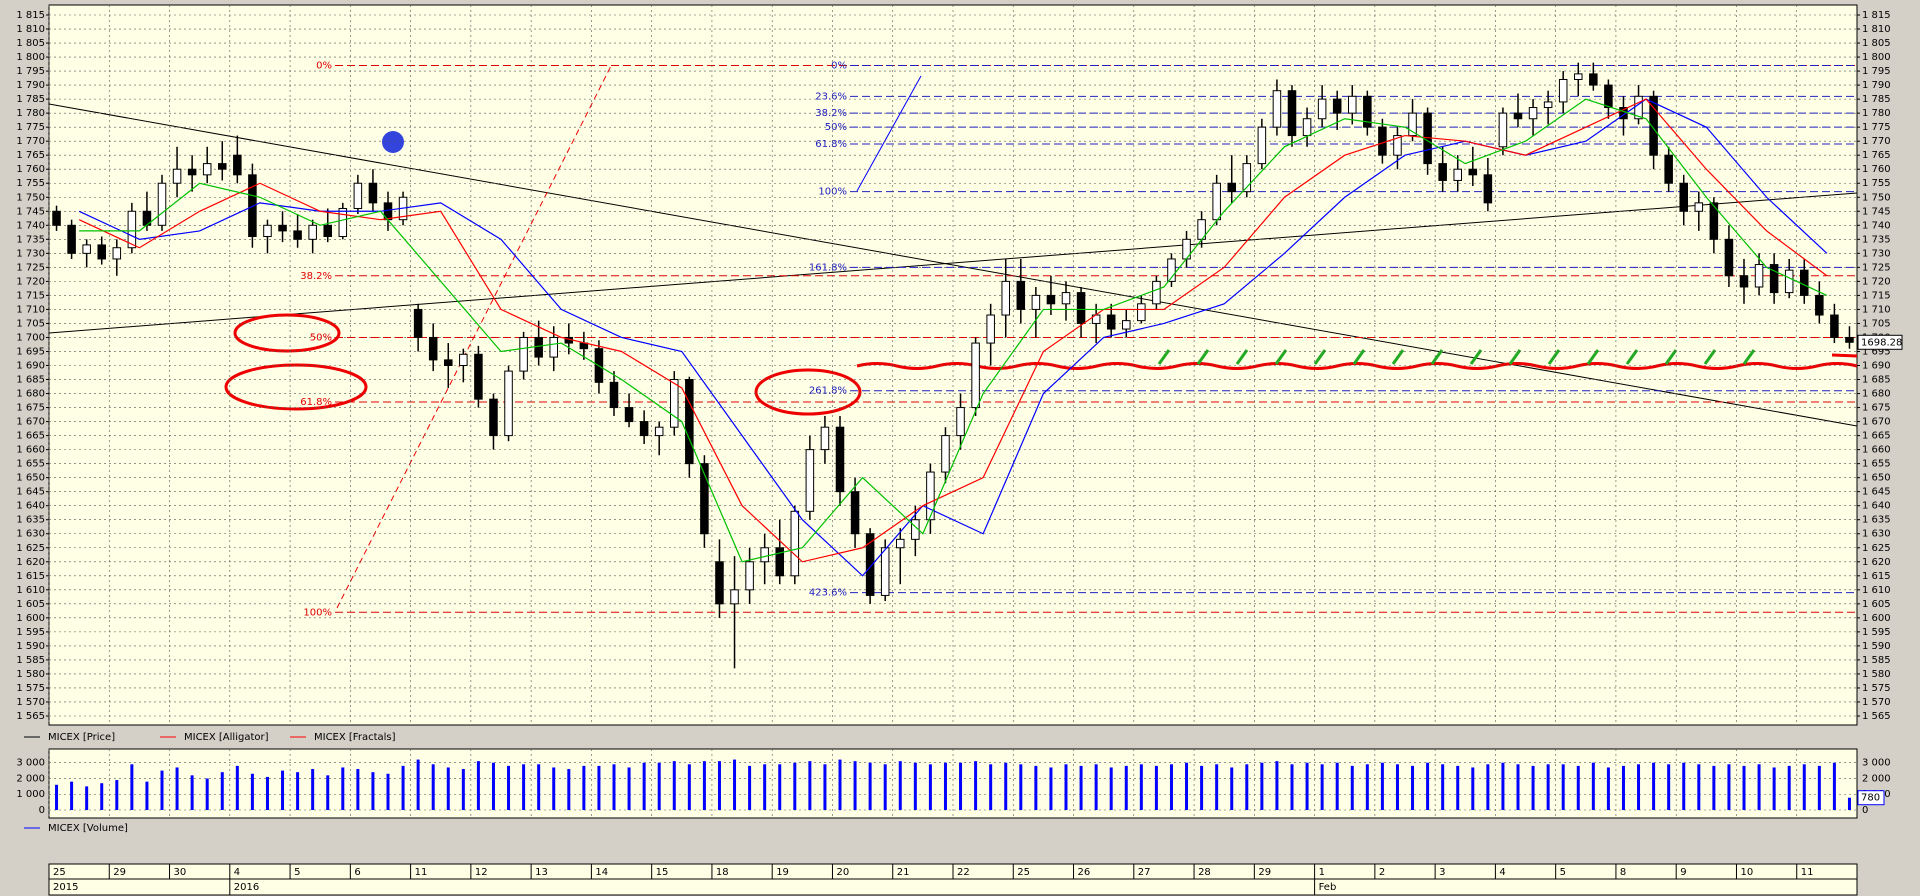  Describe the element at coordinates (30, 169) in the screenshot. I see `y-tick-label: 1 760` at that location.